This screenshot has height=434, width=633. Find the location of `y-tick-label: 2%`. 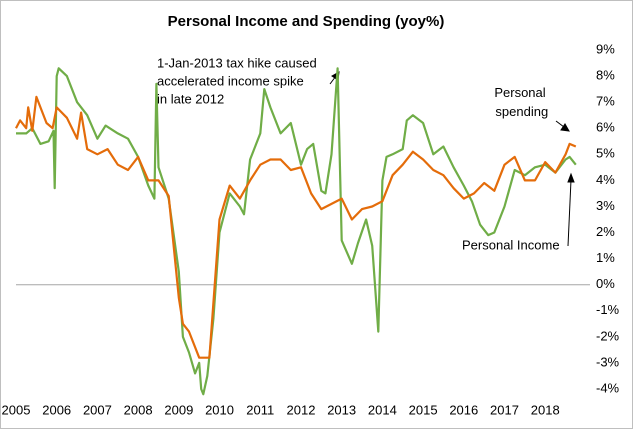

y-tick-label: 2% is located at coordinates (605, 231).